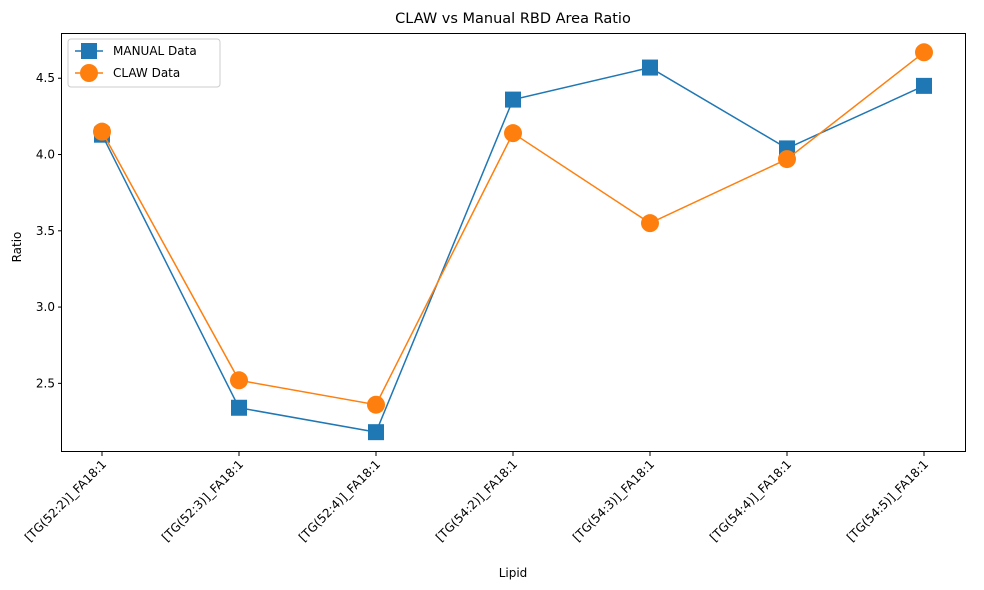  Describe the element at coordinates (45, 155) in the screenshot. I see `y-tick-label: 4.0` at that location.